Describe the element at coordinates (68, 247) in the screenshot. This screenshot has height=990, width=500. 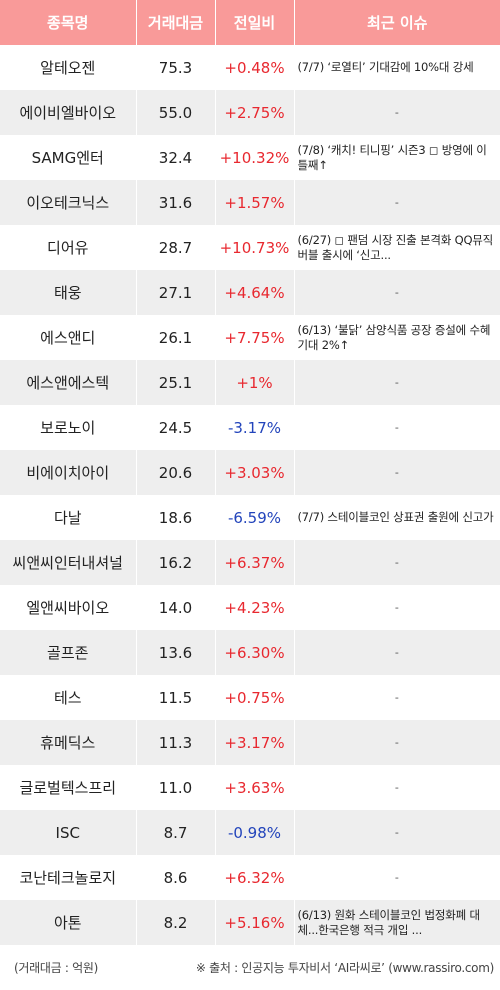
I see `stock-name: 디어유` at that location.